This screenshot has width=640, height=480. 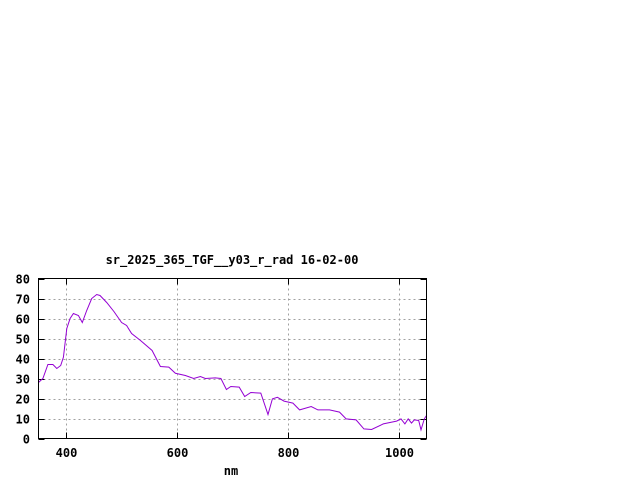 I want to click on y-tick-label: 80, so click(x=23, y=280).